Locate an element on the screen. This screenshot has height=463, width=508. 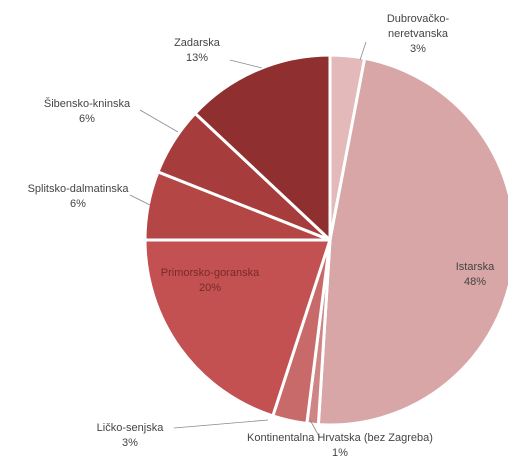
leader-line-sibensko-kninska is located at coordinates (159, 121).